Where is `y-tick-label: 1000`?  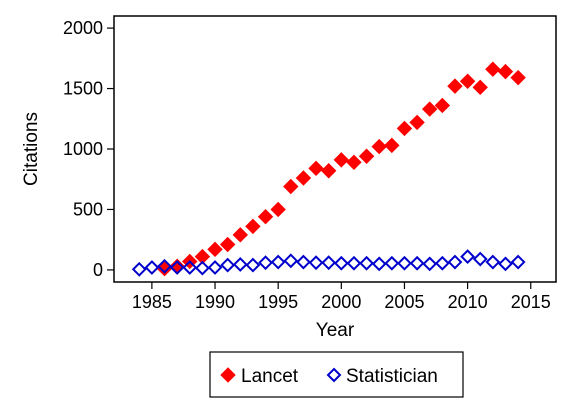
y-tick-label: 1000 is located at coordinates (83, 149).